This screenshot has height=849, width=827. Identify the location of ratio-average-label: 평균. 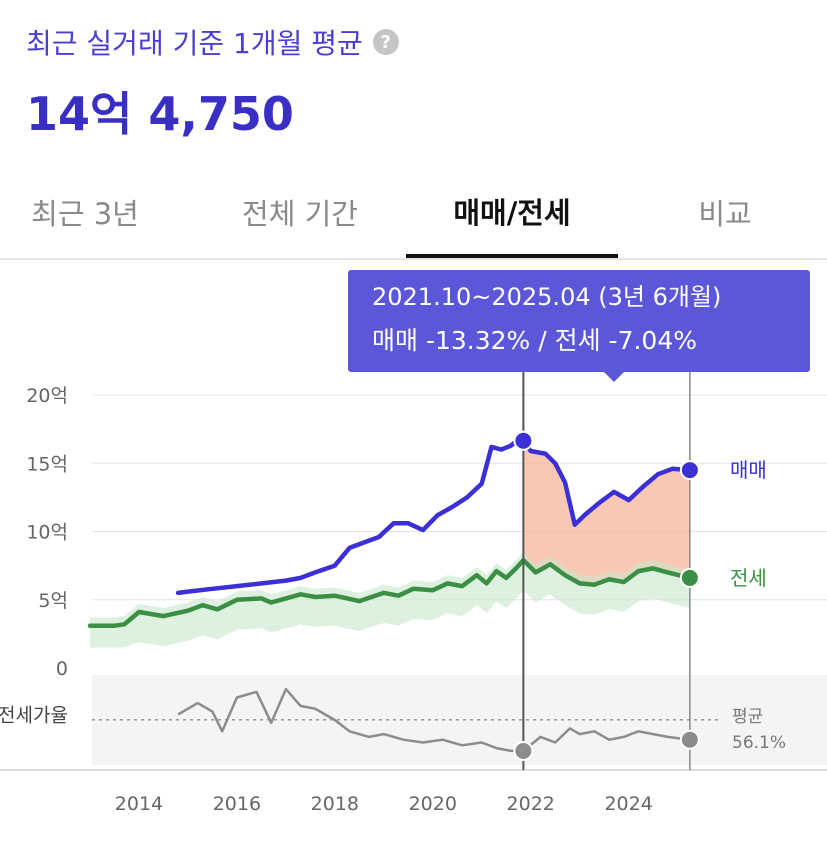
(747, 717).